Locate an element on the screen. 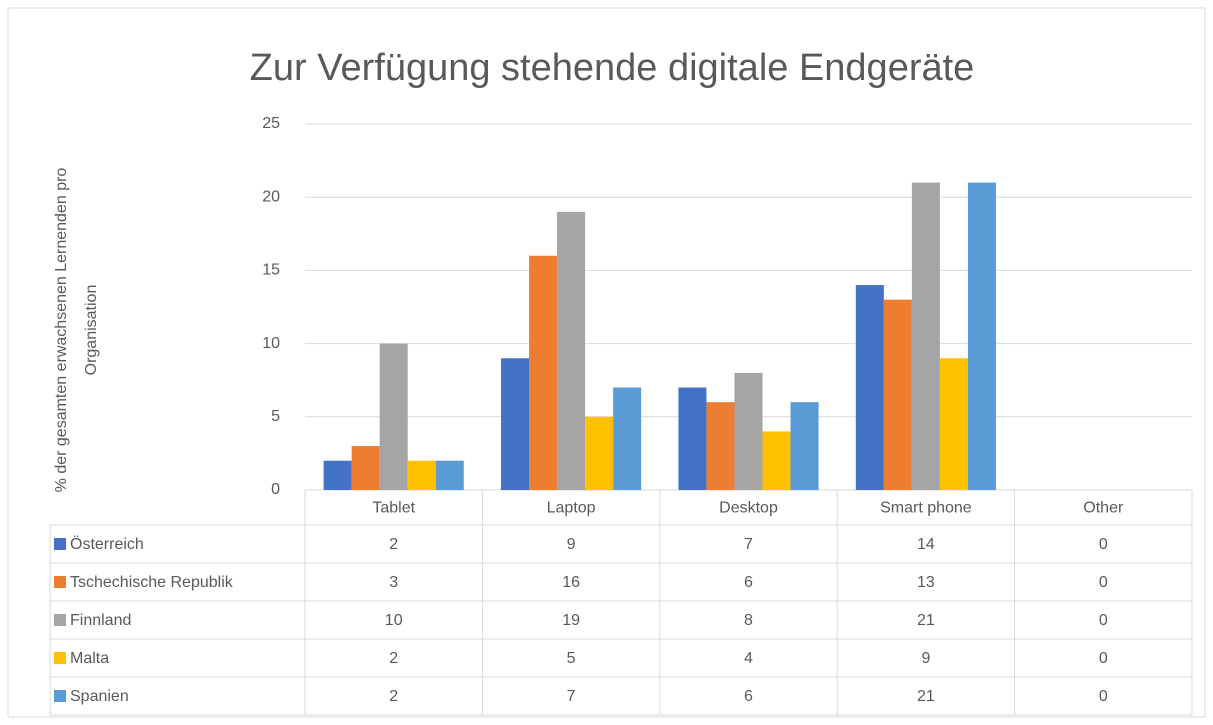  x-tick-label: Other is located at coordinates (1103, 508).